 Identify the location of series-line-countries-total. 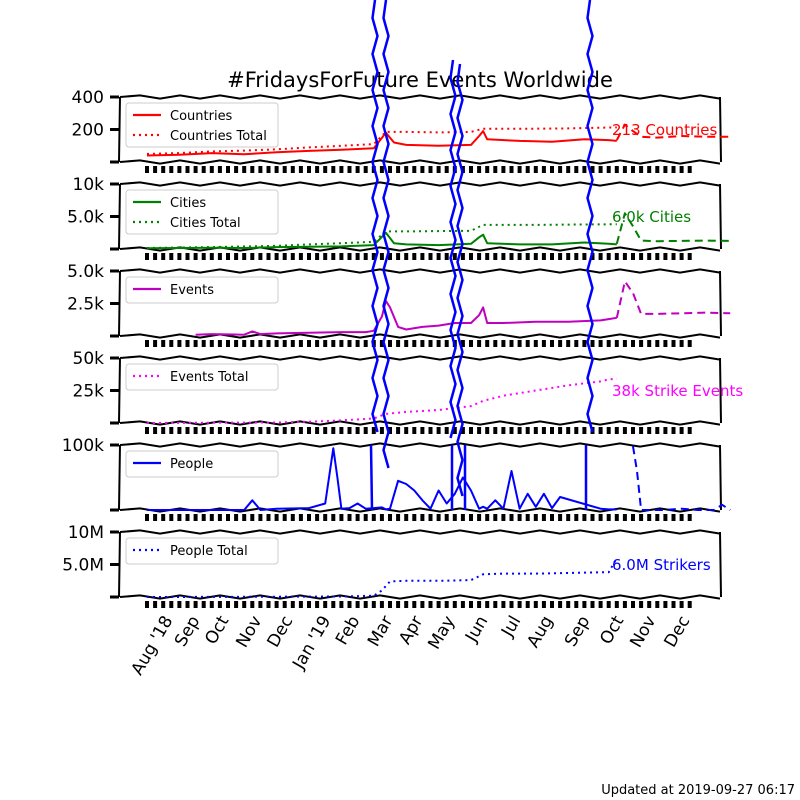
(381, 140).